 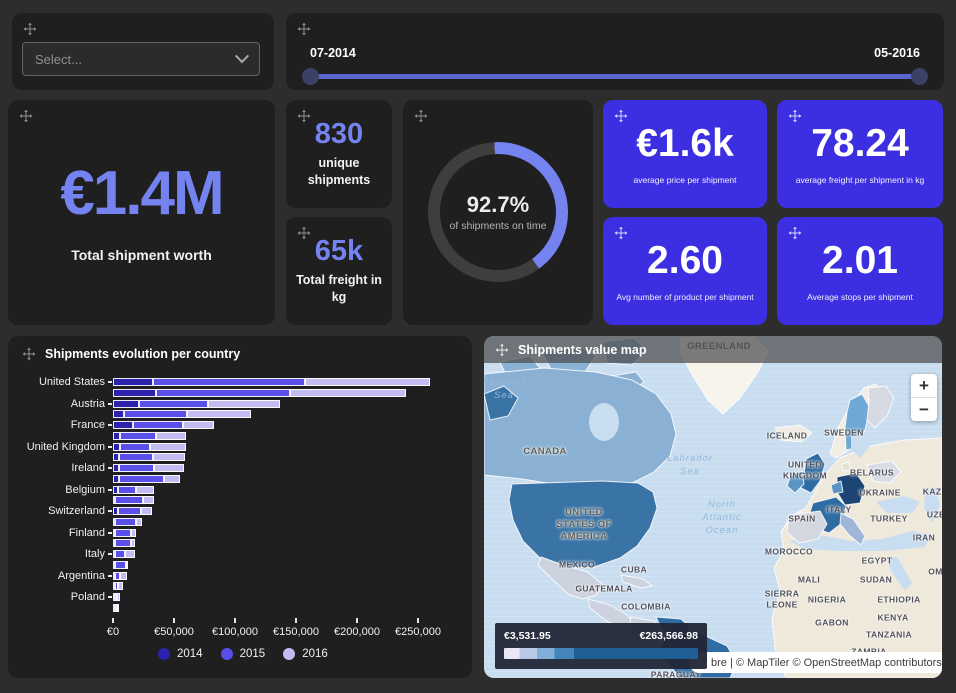 I want to click on map-country-label: MEXICO, so click(x=577, y=564).